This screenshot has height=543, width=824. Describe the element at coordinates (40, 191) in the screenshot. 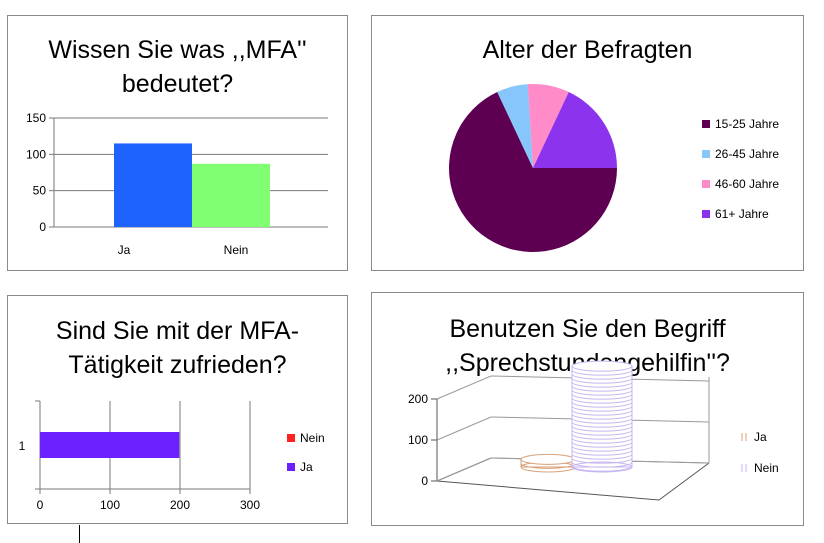

I see `y-tick-label: 50` at that location.